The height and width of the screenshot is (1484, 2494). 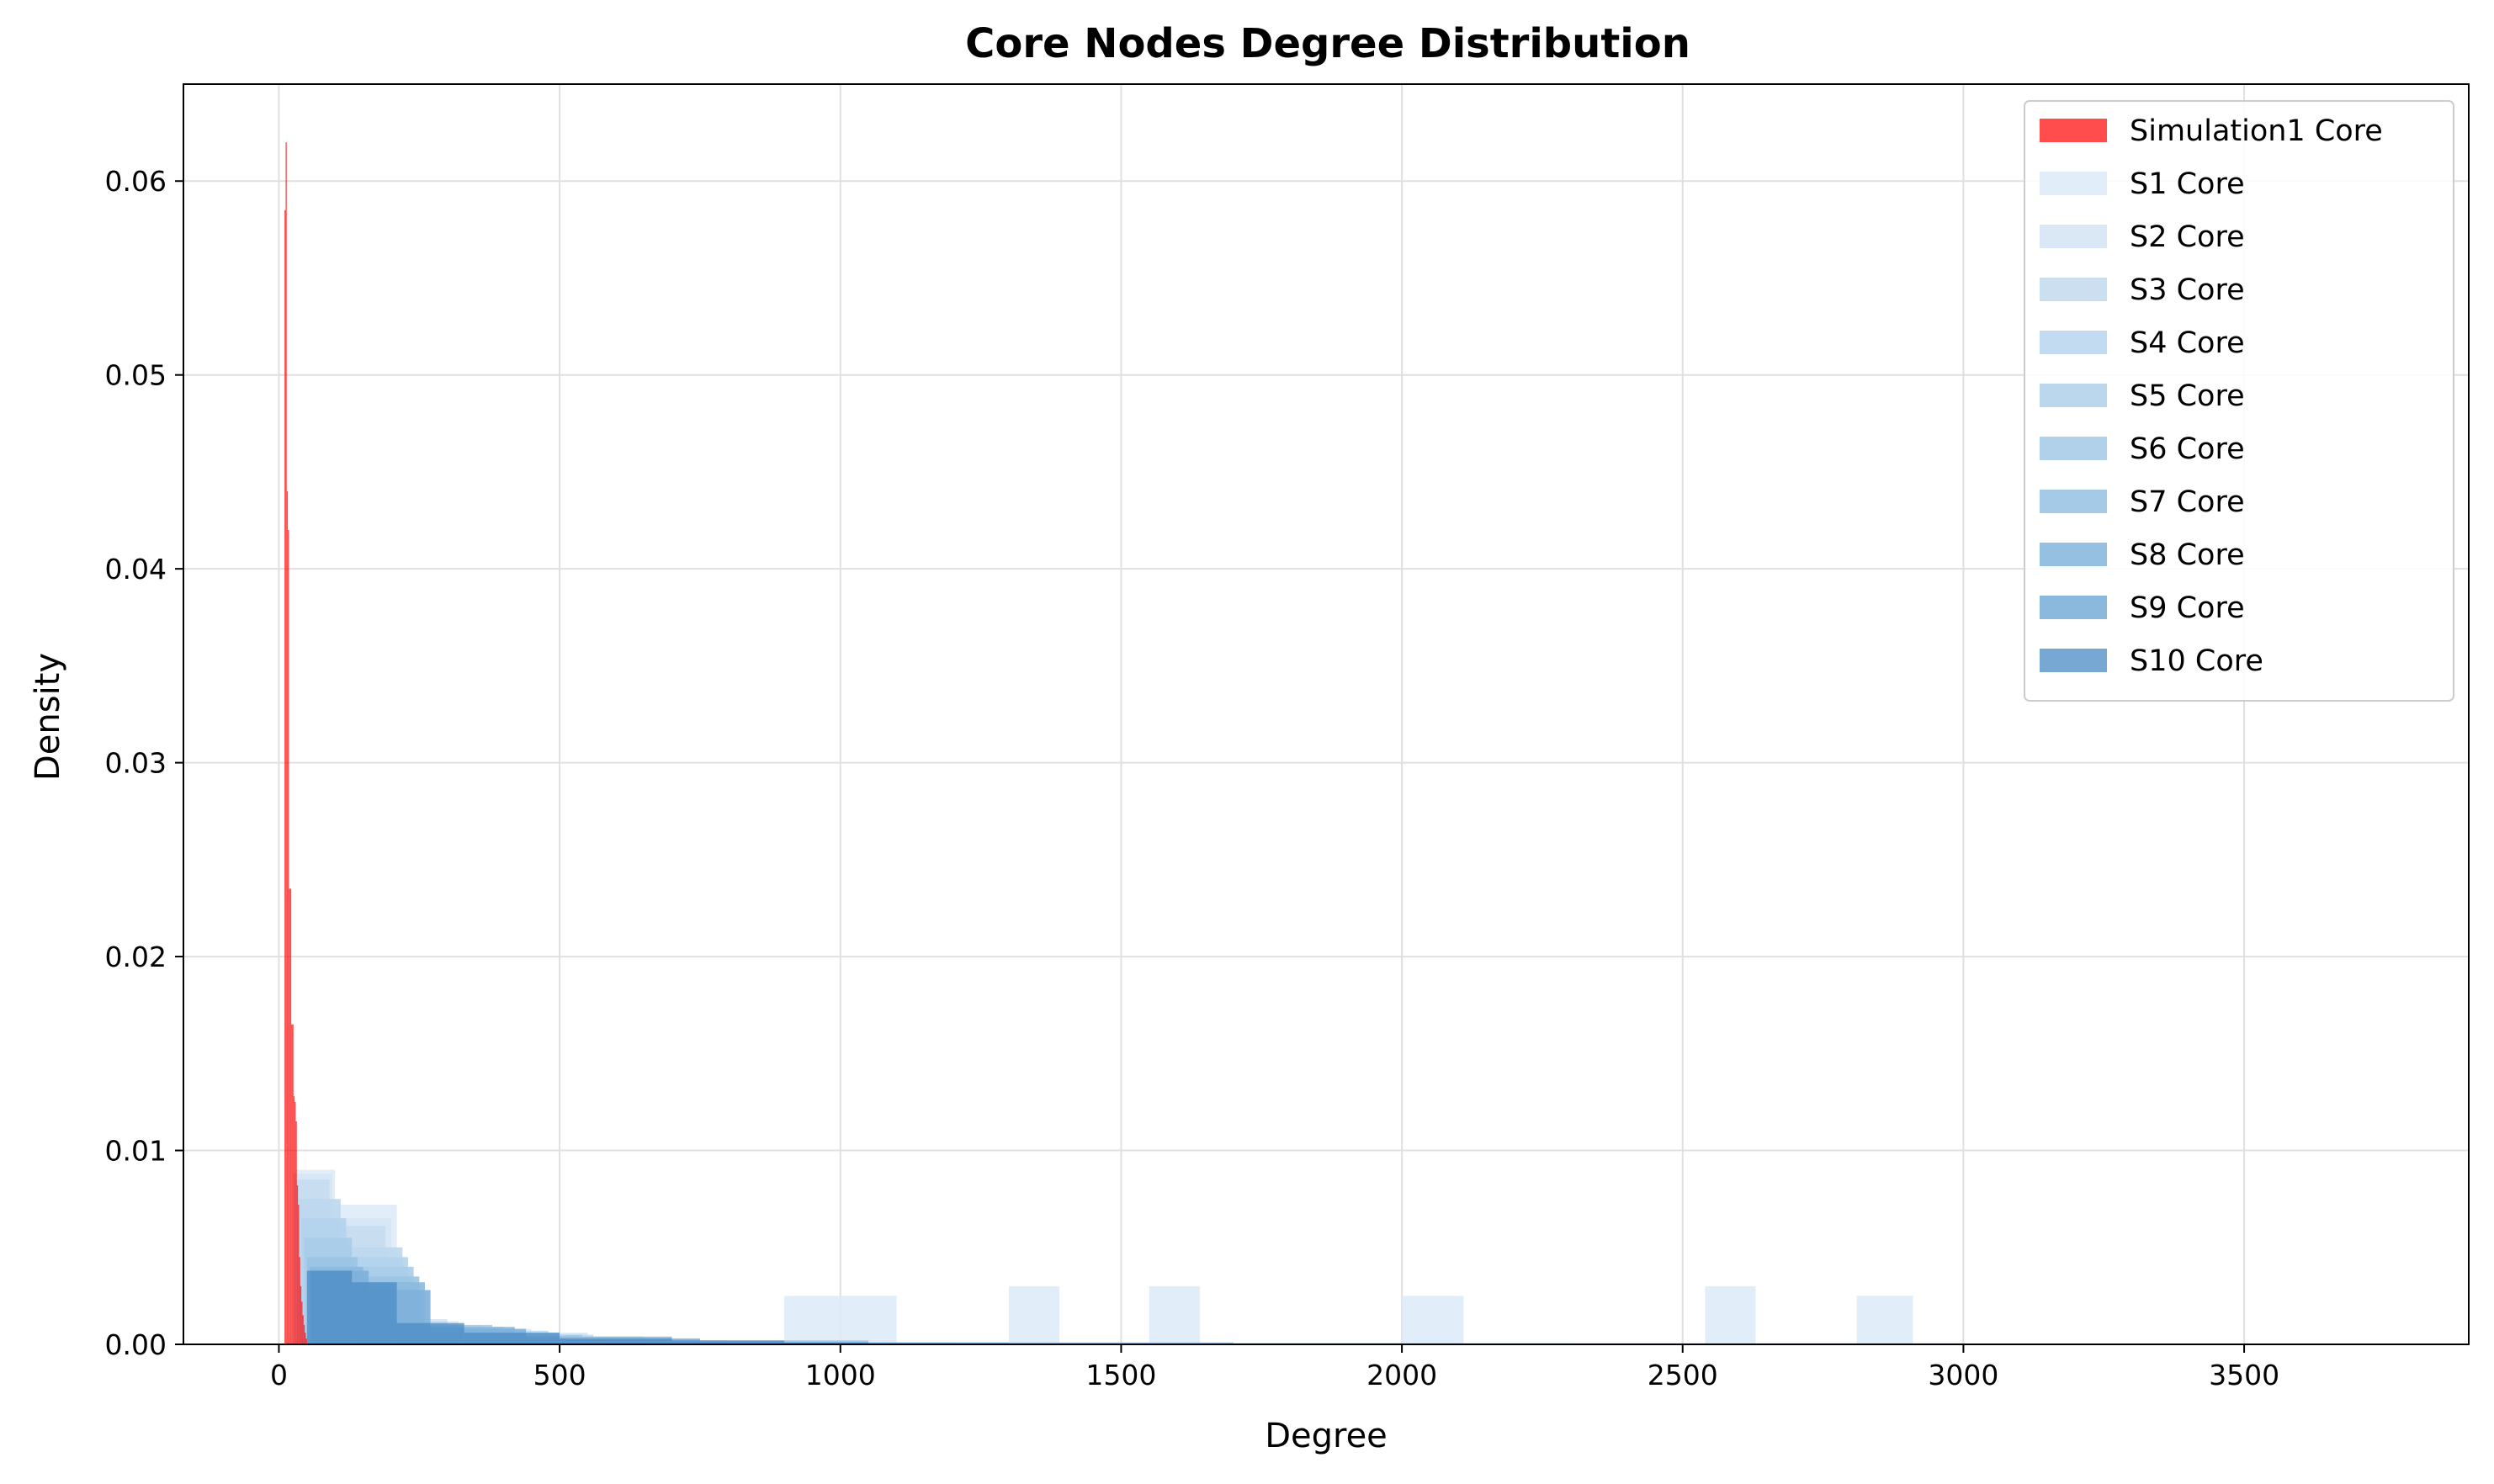 What do you see at coordinates (136, 1344) in the screenshot?
I see `y-tick-label: 0.00` at bounding box center [136, 1344].